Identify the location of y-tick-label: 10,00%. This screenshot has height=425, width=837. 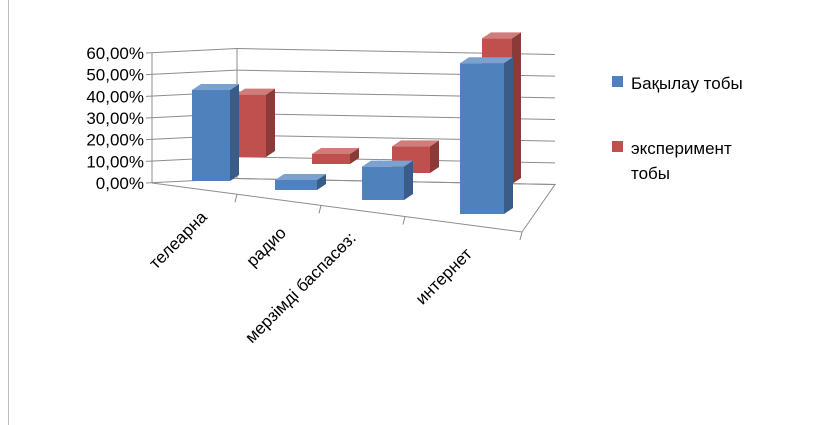
(115, 161).